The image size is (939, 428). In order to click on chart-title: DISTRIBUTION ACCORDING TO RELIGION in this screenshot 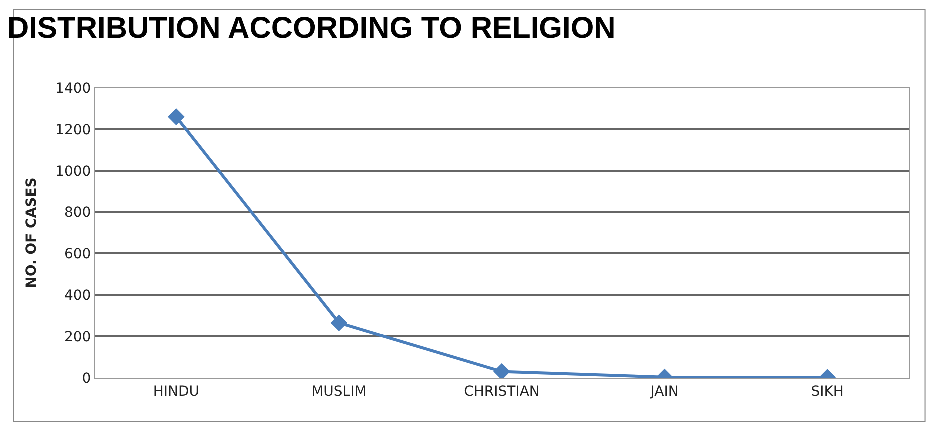, I will do `click(312, 29)`.